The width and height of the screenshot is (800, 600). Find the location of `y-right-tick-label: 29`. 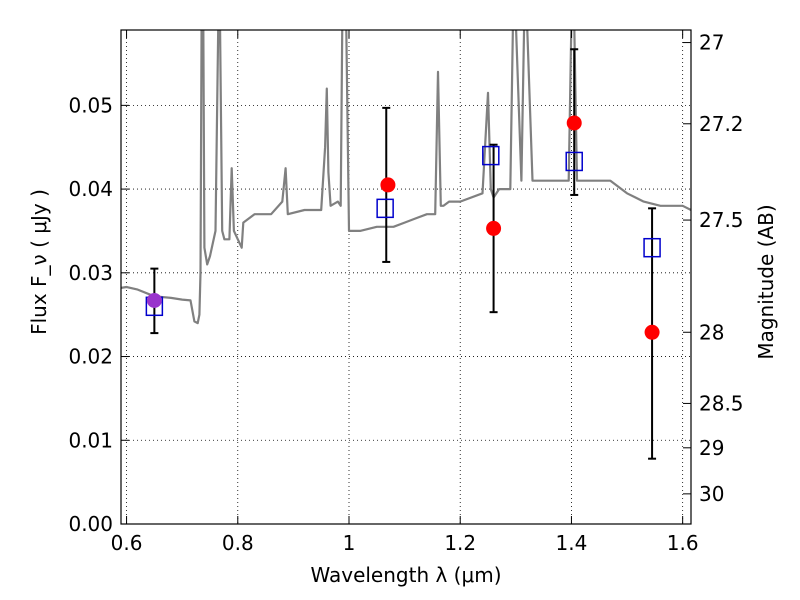

y-right-tick-label: 29 is located at coordinates (711, 448).